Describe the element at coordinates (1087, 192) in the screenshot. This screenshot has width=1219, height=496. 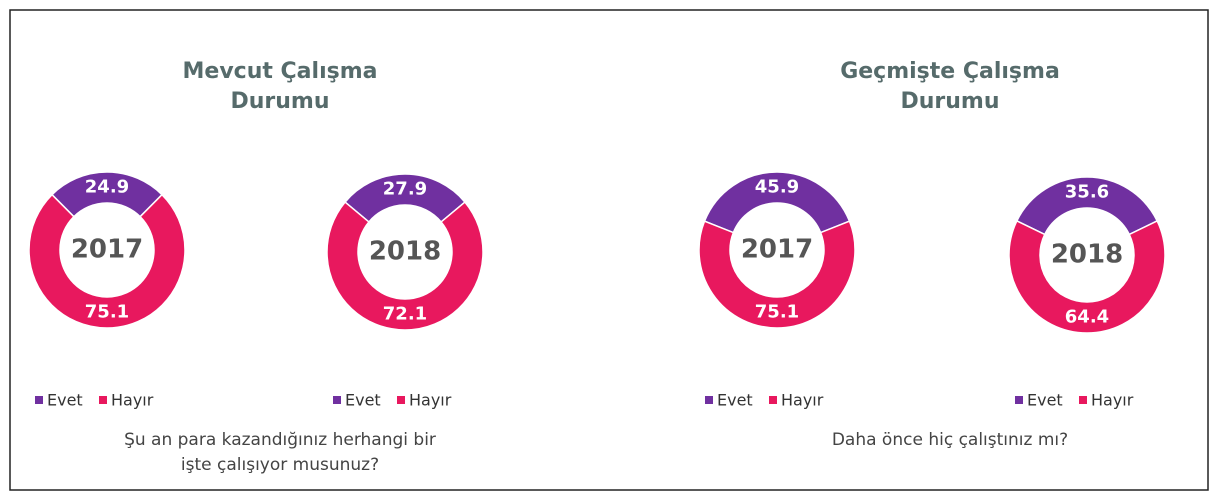
I see `value-label: 35.6` at that location.